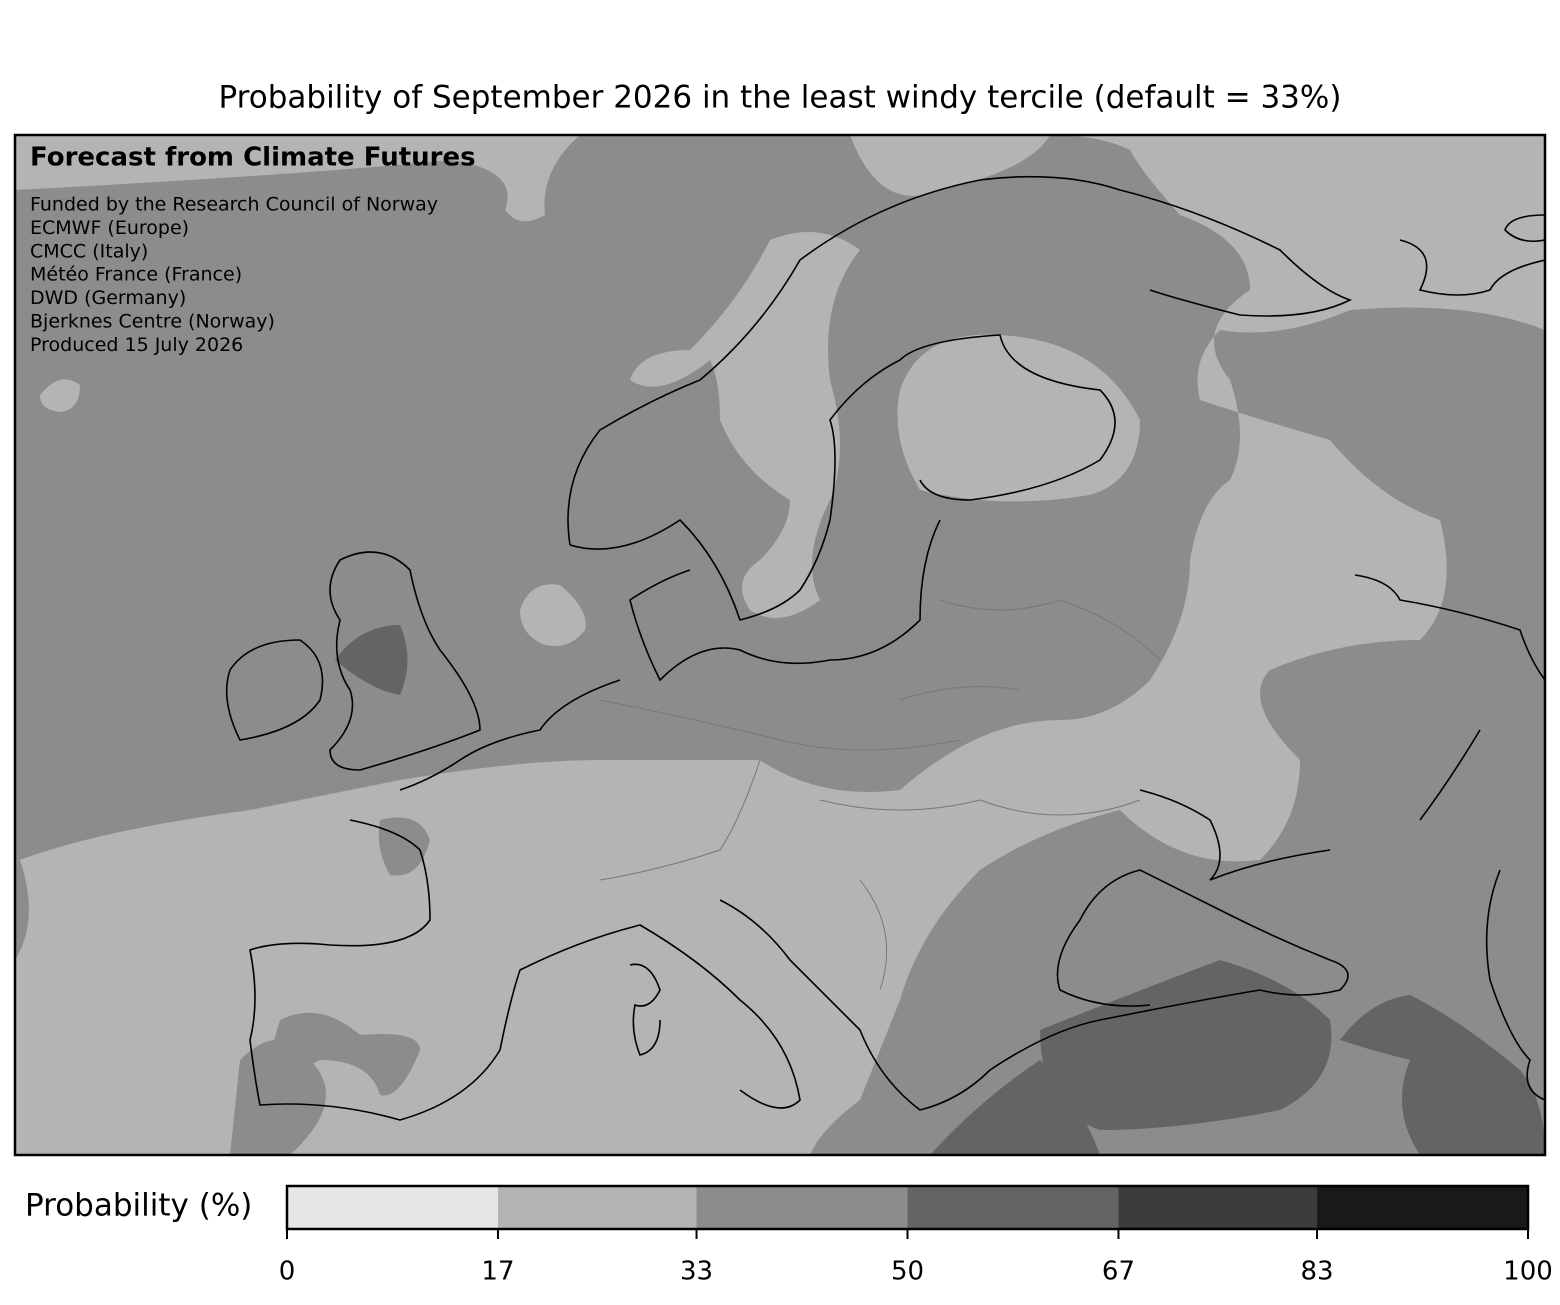 Image resolution: width=1560 pixels, height=1305 pixels. What do you see at coordinates (1118, 1272) in the screenshot?
I see `colorbar-tick-label: 67` at bounding box center [1118, 1272].